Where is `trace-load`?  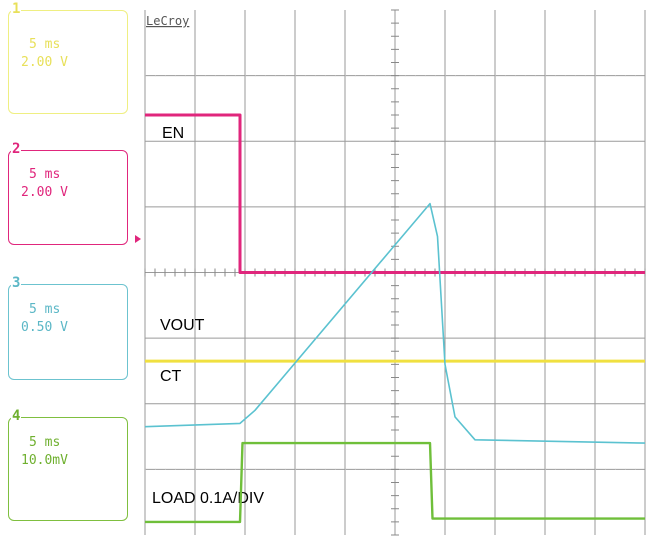
trace-load is located at coordinates (395, 482).